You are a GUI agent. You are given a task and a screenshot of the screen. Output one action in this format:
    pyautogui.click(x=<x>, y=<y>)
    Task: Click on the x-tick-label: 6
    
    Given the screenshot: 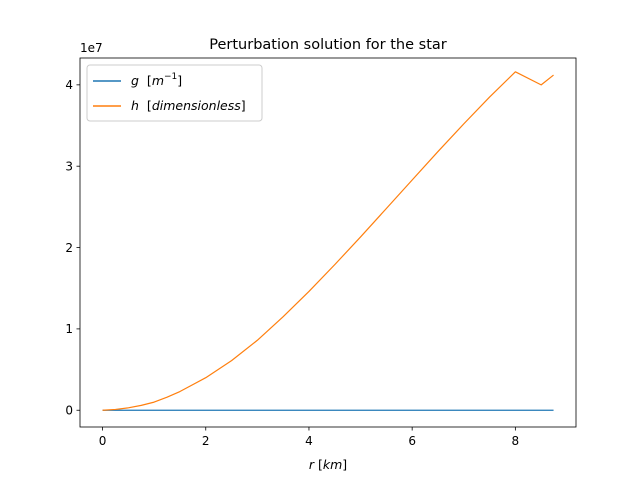 What is the action you would take?
    pyautogui.click(x=412, y=441)
    